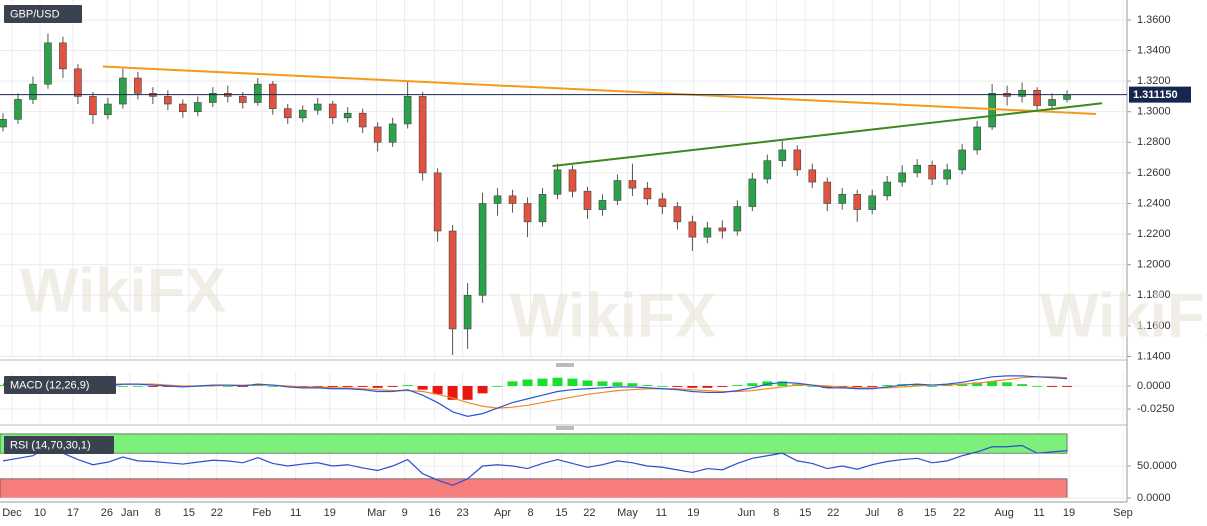 The height and width of the screenshot is (526, 1207). Describe the element at coordinates (1154, 20) in the screenshot. I see `y-tick-label: 1.3600` at that location.